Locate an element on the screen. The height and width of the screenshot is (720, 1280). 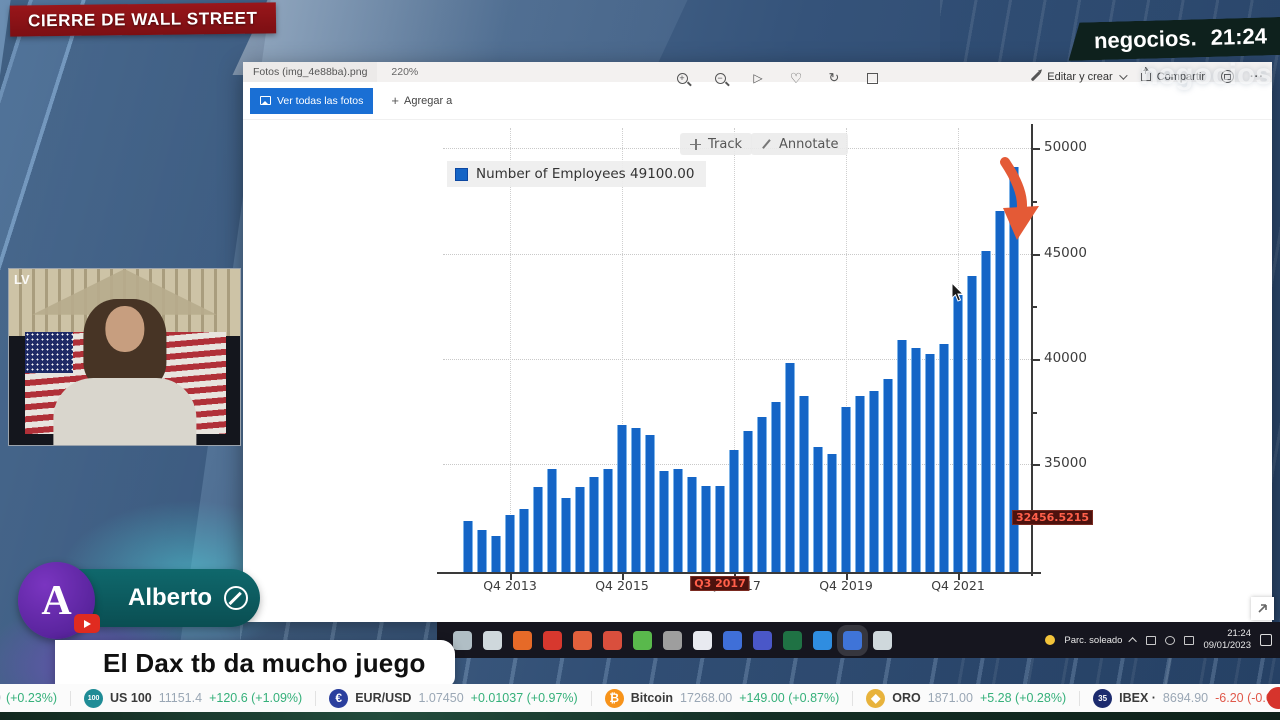
share-icon is located at coordinates (1145, 73).